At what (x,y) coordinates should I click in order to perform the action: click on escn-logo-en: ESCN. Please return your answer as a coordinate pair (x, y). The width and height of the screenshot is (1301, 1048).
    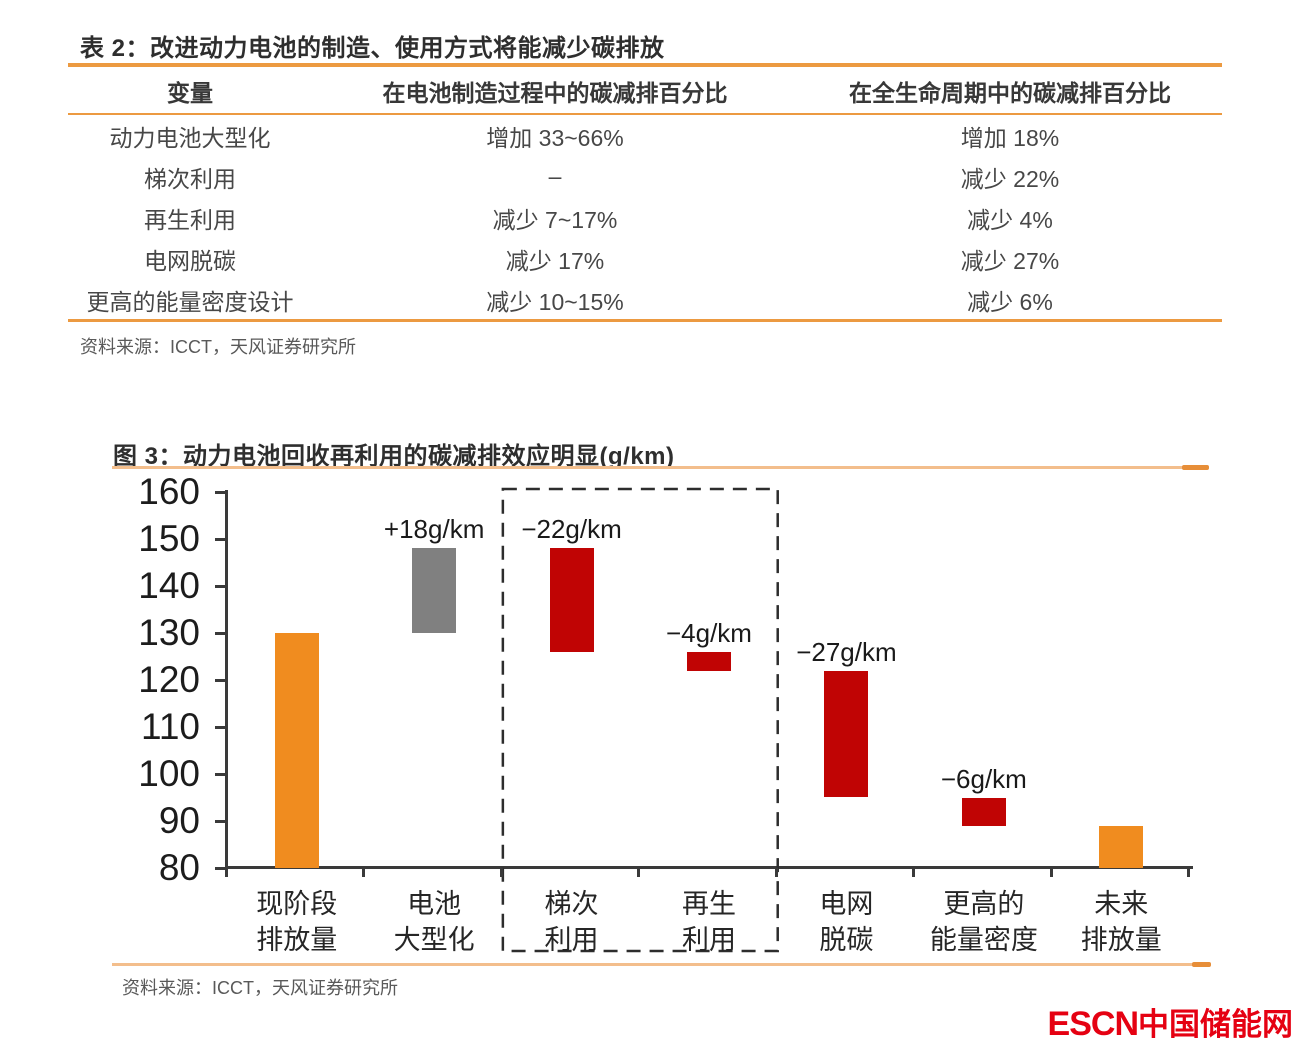
    Looking at the image, I should click on (1093, 1024).